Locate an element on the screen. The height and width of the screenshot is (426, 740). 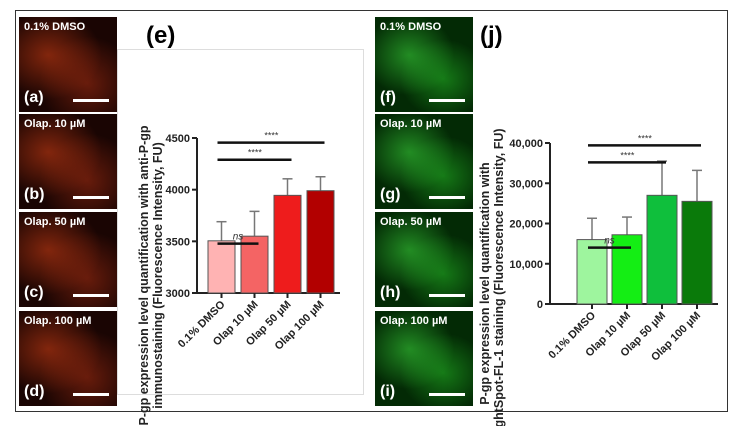
micrograph-label: (h) is located at coordinates (390, 292).